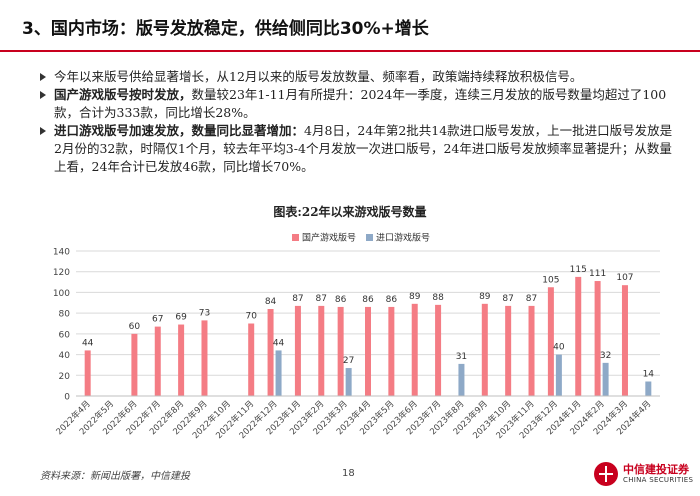 This screenshot has width=700, height=496. Describe the element at coordinates (123, 94) in the screenshot. I see `bullet-lead: 国产游戏版号按时发放，` at that location.